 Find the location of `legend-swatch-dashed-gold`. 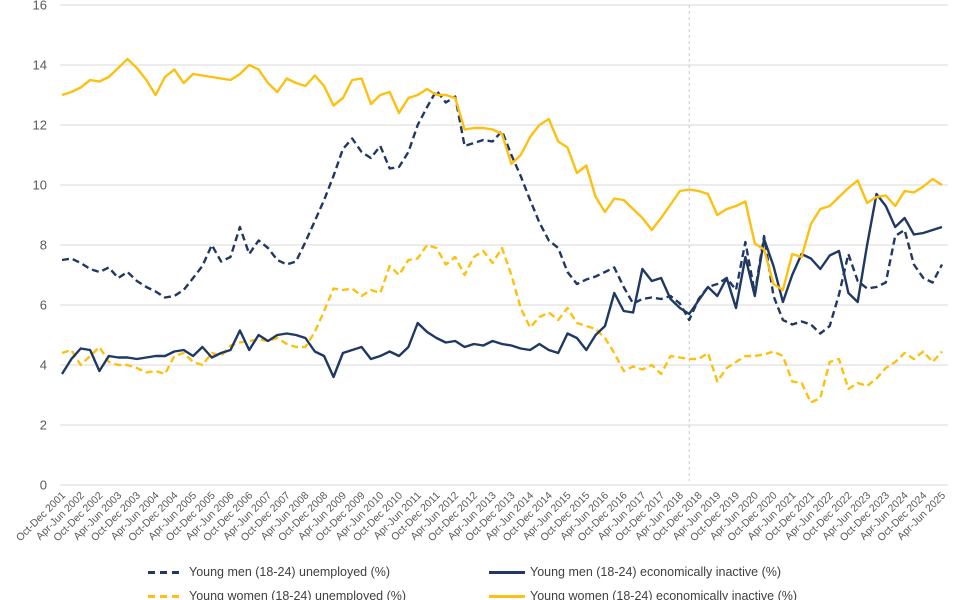

legend-swatch-dashed-gold is located at coordinates (166, 596).